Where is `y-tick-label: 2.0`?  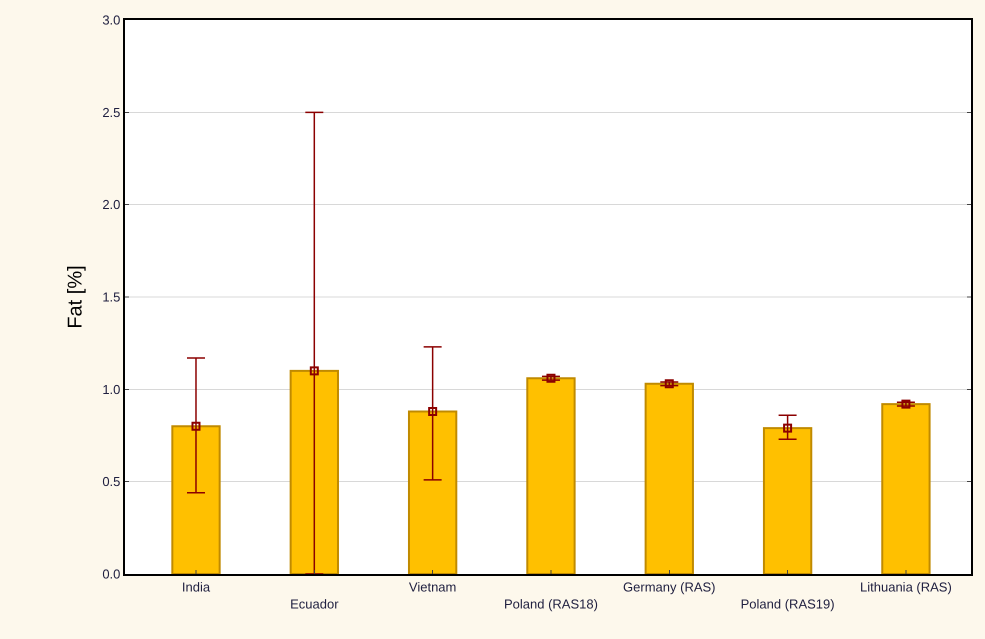
y-tick-label: 2.0 is located at coordinates (111, 204).